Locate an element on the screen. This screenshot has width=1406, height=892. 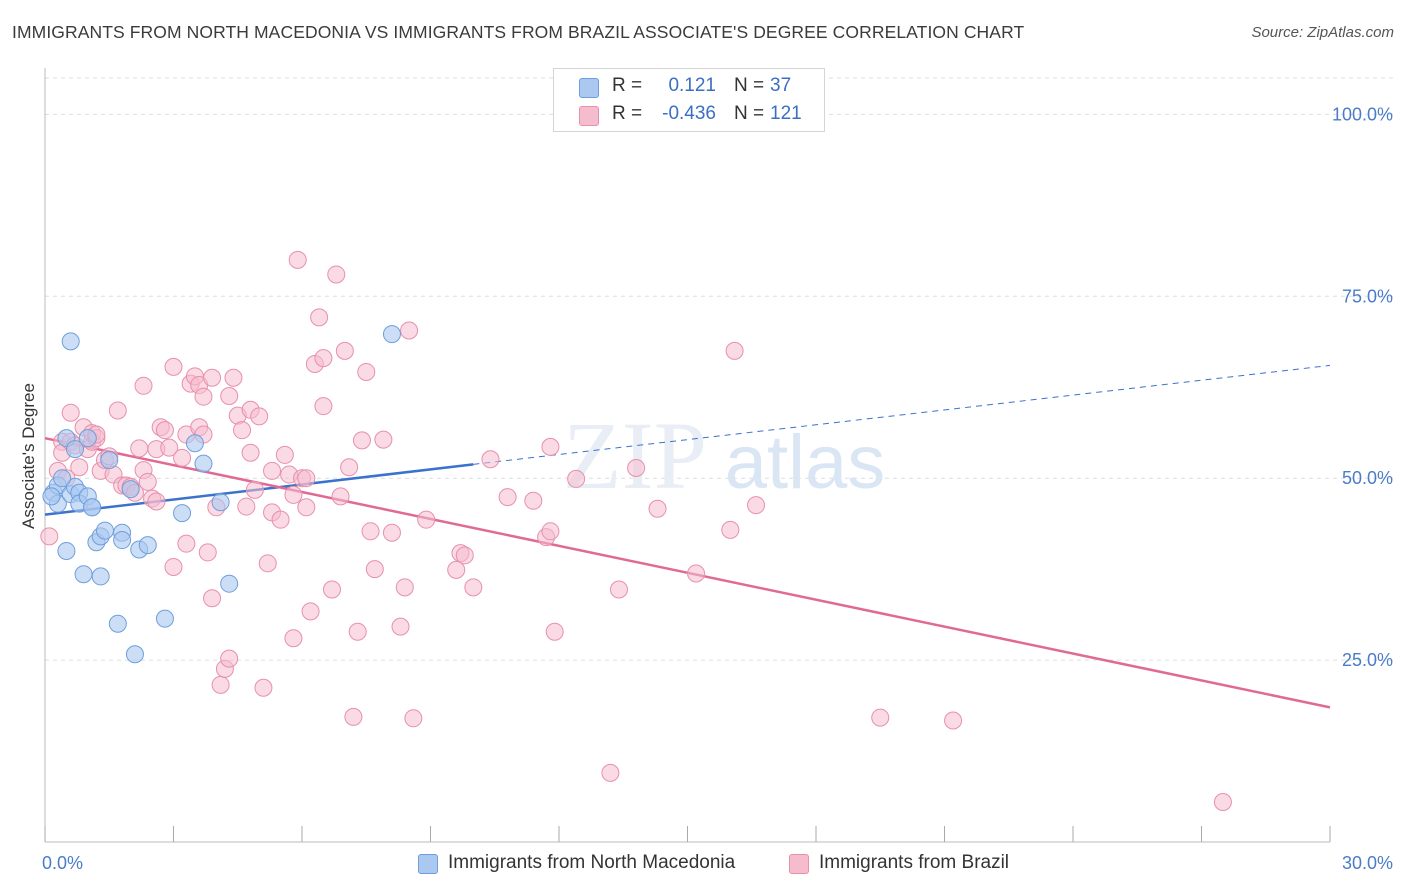
legend-r-value: -0.436 is located at coordinates (689, 113).